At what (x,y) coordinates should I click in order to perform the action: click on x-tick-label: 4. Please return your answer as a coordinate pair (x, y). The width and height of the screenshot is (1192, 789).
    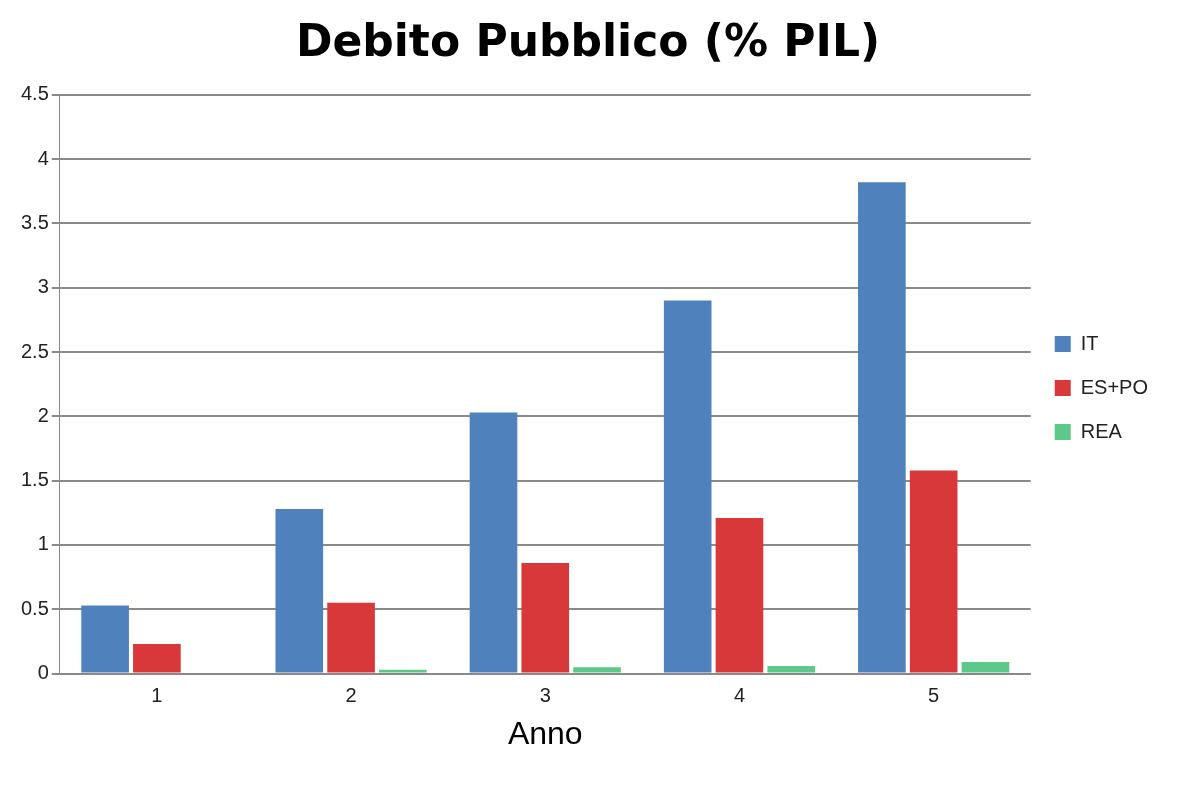
    Looking at the image, I should click on (739, 695).